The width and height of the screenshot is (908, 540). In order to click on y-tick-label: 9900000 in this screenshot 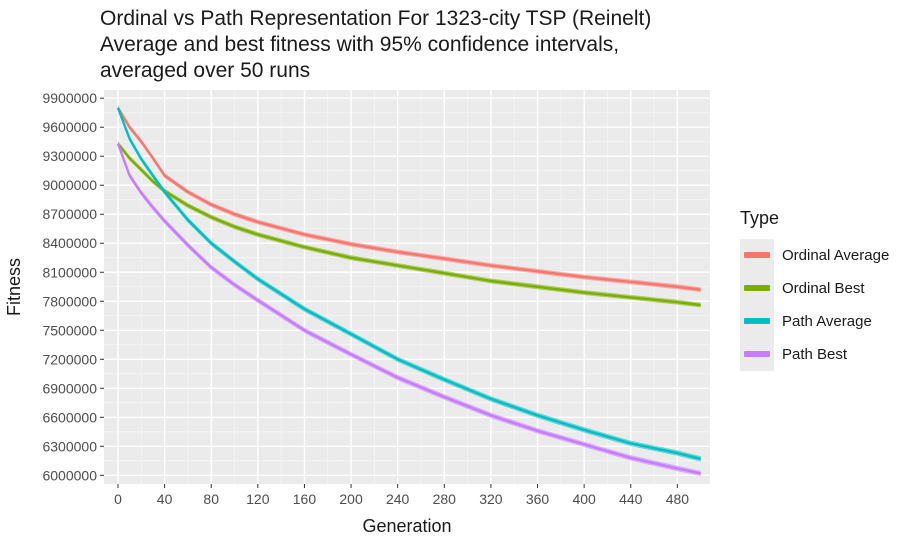, I will do `click(69, 98)`.